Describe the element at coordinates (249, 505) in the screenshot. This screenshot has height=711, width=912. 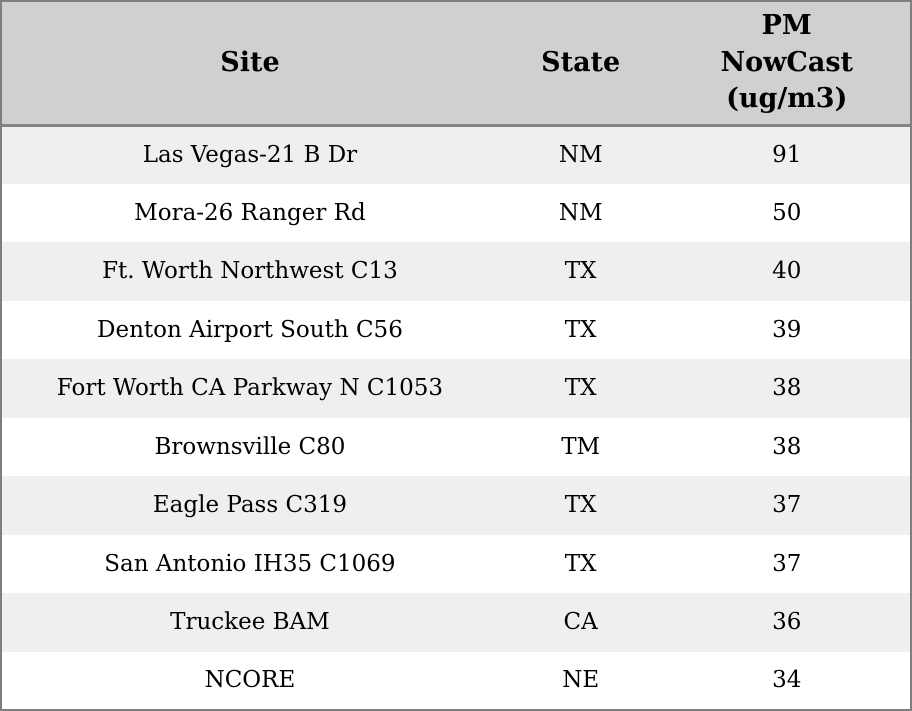
I see `site-cell: Eagle Pass C319` at that location.